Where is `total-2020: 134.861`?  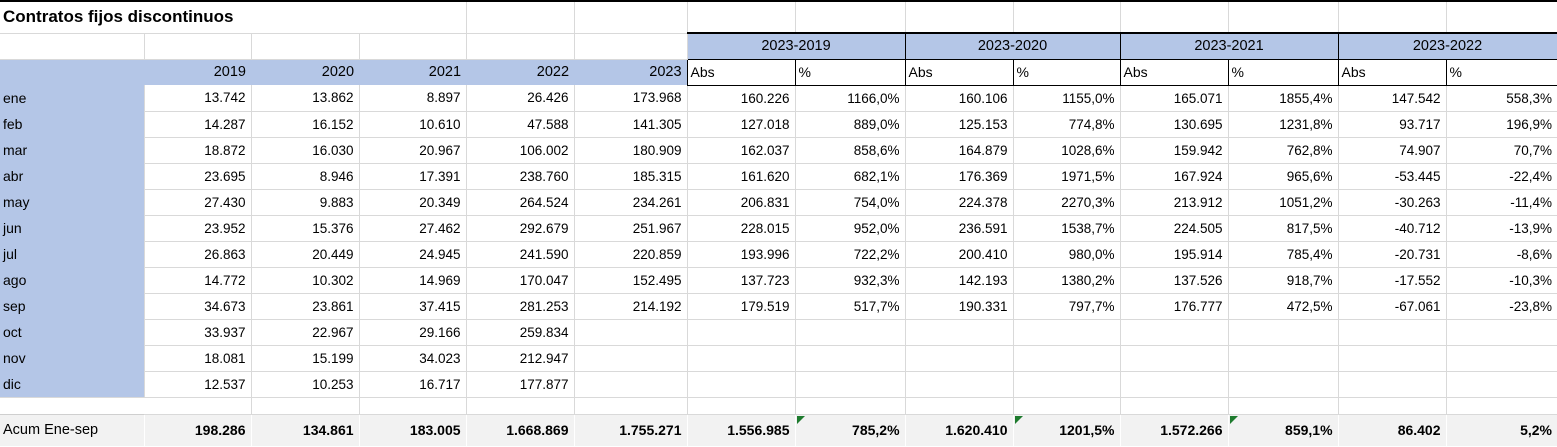
total-2020: 134.861 is located at coordinates (305, 429).